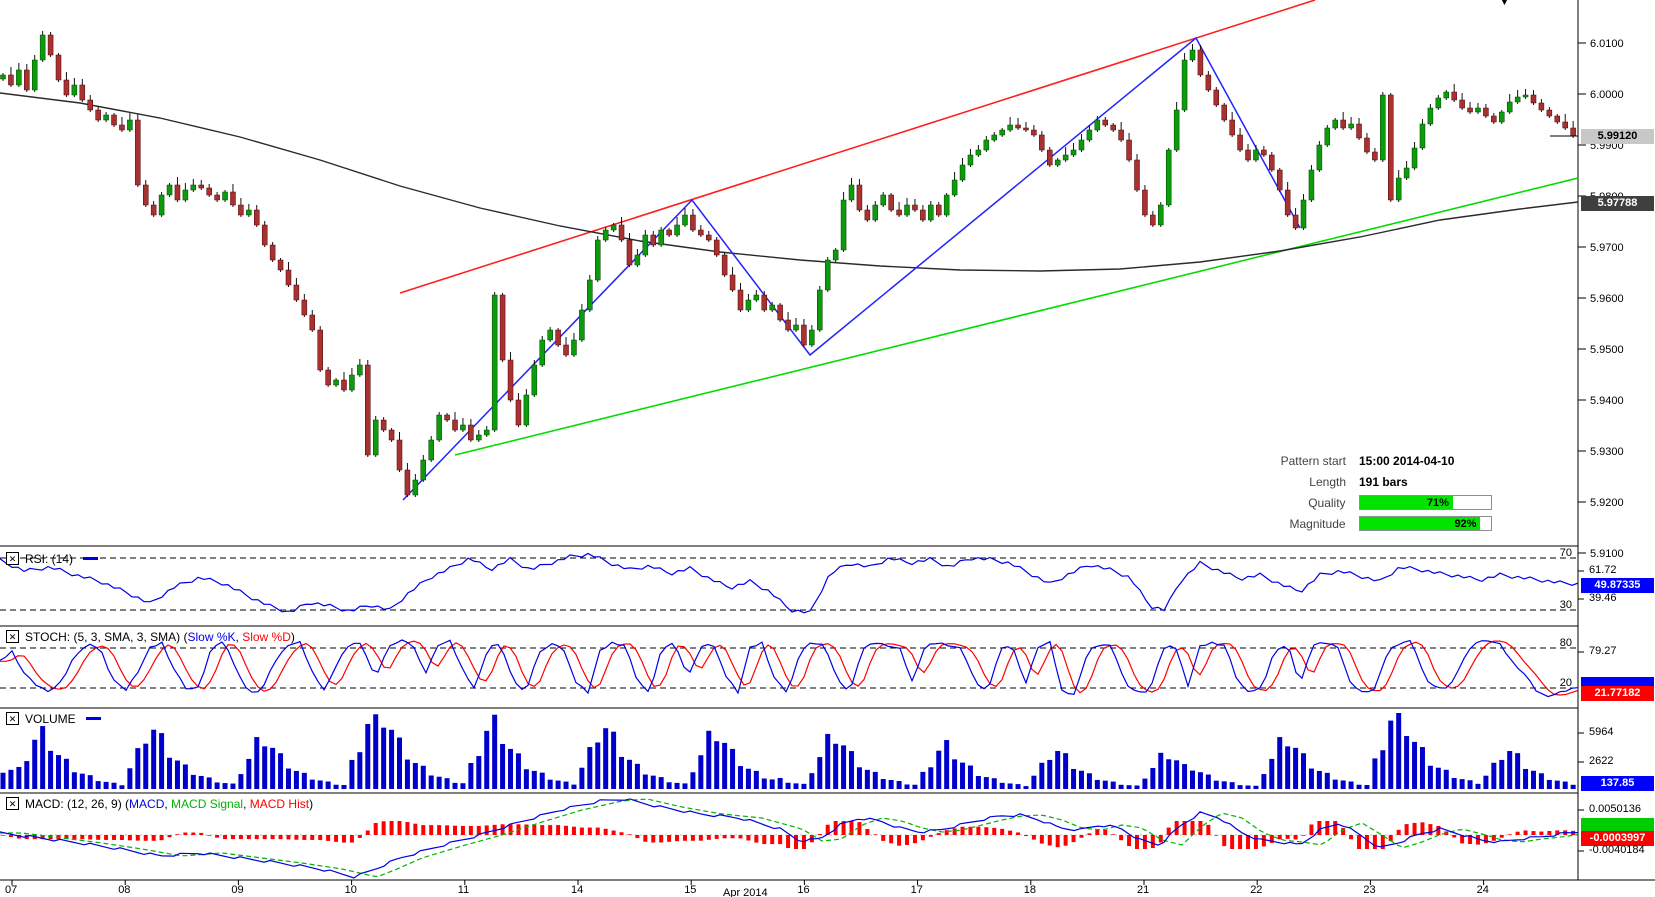 This screenshot has width=1655, height=897. Describe the element at coordinates (1256, 890) in the screenshot. I see `svg-text: 22` at that location.